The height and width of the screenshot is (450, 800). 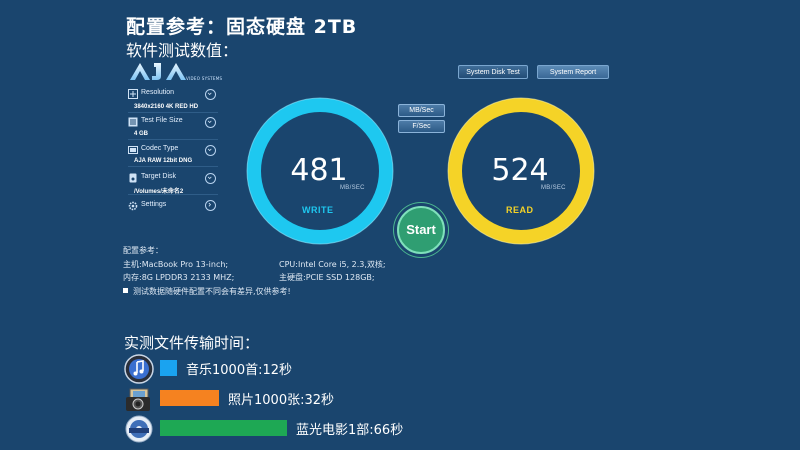 I want to click on setting-value-file-size: 4 GB, so click(x=141, y=134).